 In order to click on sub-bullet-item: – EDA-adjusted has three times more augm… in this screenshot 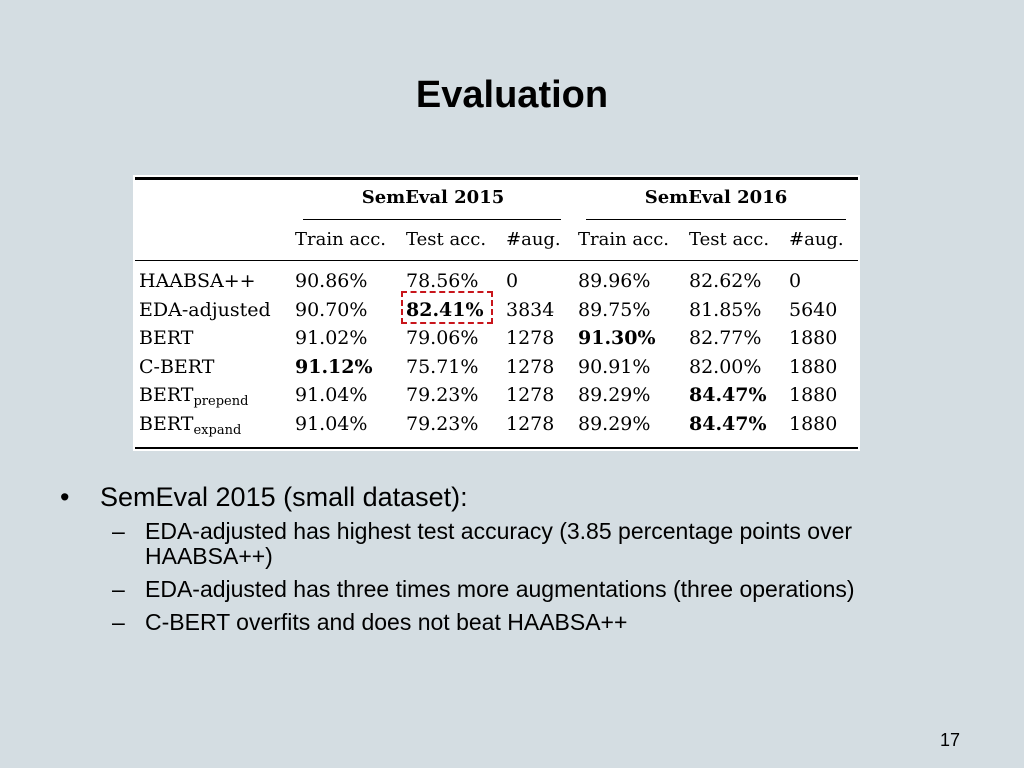, I will do `click(510, 589)`.